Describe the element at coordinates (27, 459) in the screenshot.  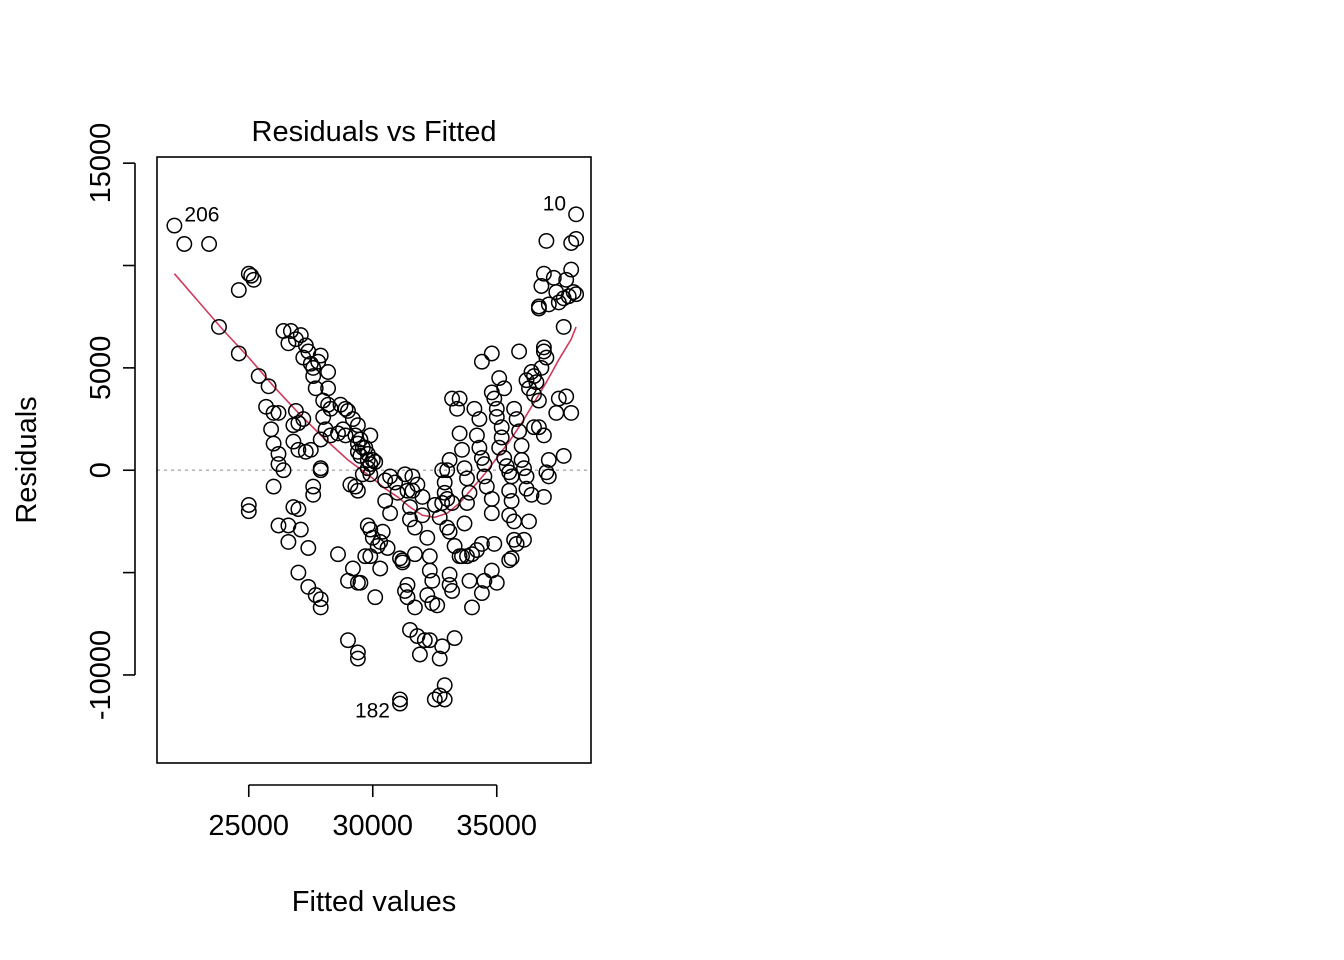
I see `y-axis-title: Residuals` at that location.